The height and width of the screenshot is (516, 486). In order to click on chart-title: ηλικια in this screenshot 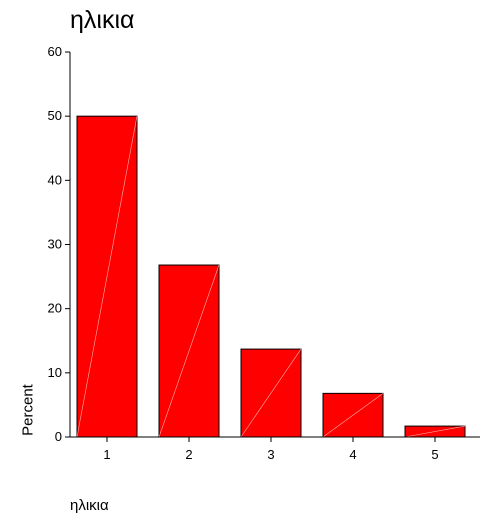, I will do `click(102, 20)`.